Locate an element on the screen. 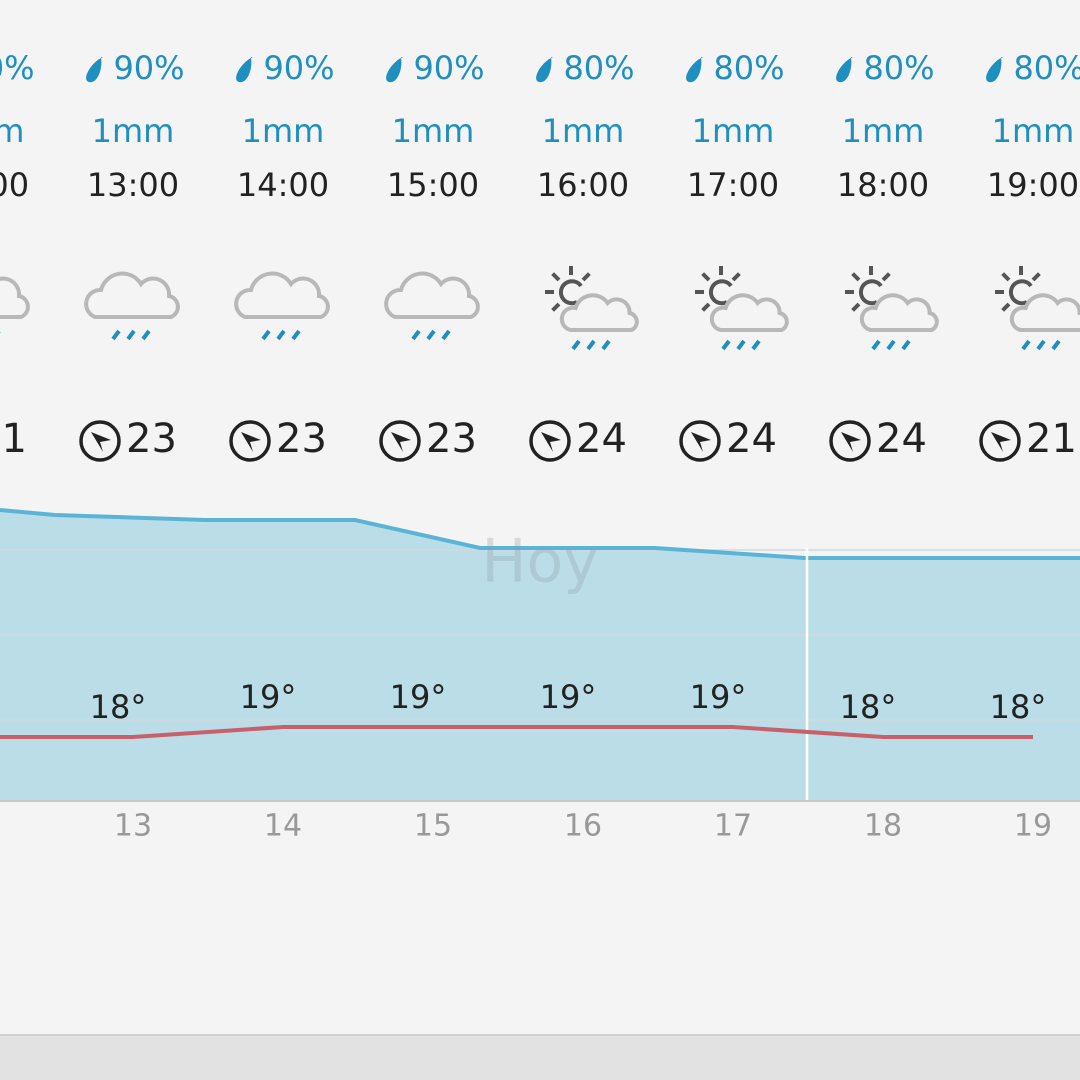 This screenshot has width=1080, height=1080. hour: 16:00 is located at coordinates (583, 185).